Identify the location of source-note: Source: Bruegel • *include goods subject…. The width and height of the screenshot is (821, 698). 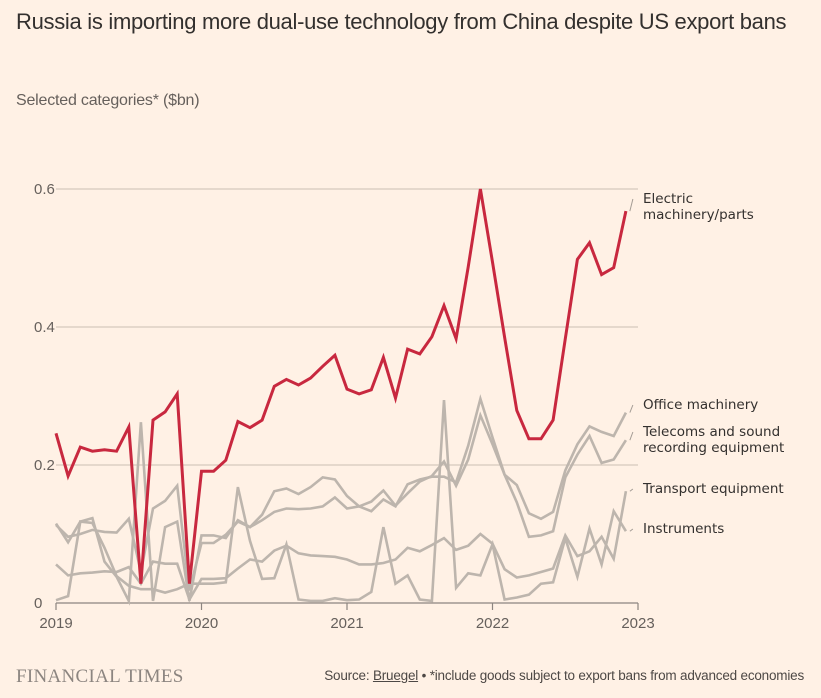
(564, 675).